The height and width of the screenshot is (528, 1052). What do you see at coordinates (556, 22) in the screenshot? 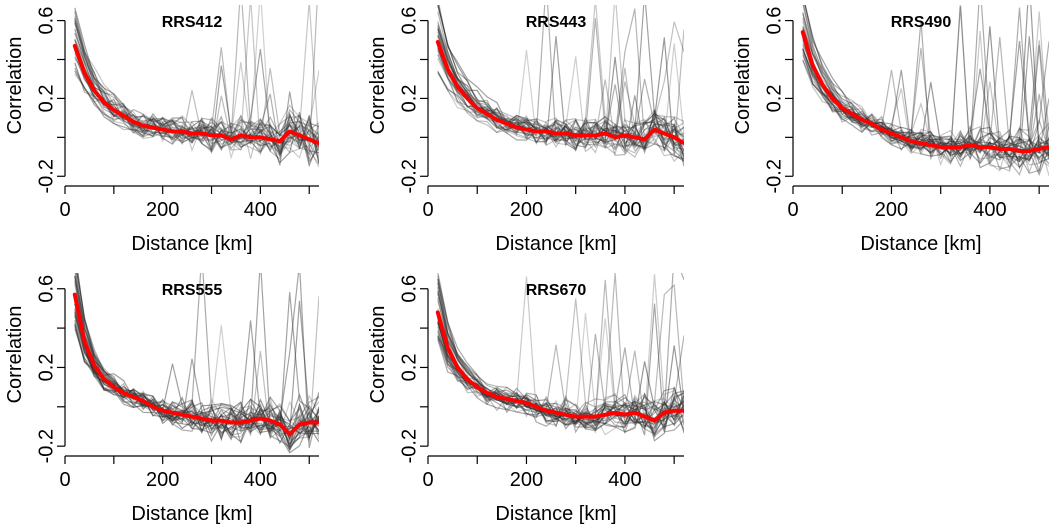
I see `panel-title: RRS443` at bounding box center [556, 22].